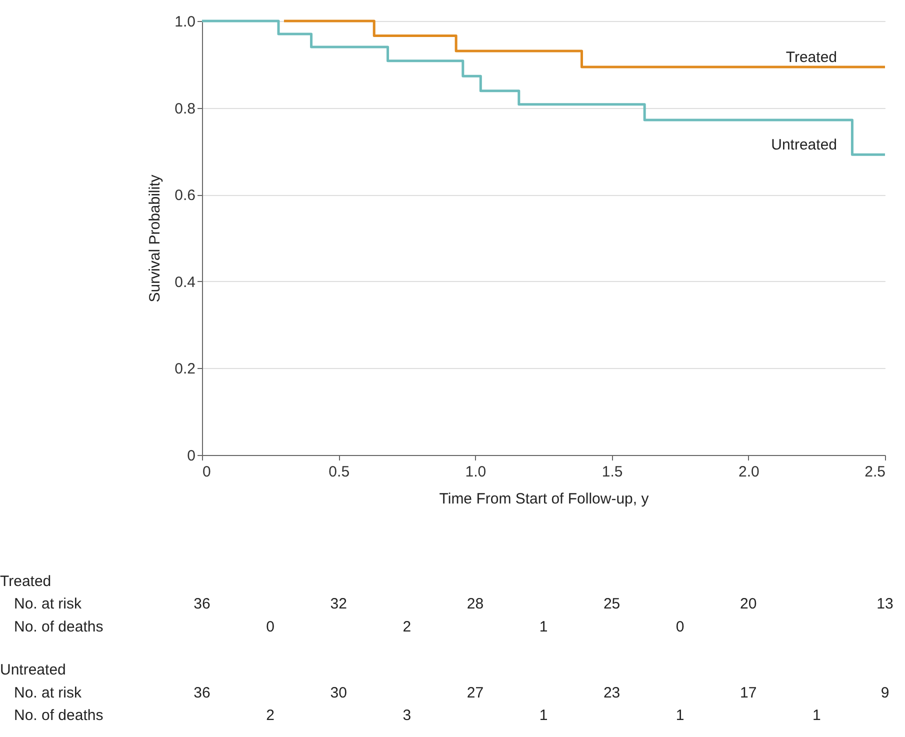  What do you see at coordinates (185, 109) in the screenshot?
I see `y-tick-label: 0.8` at bounding box center [185, 109].